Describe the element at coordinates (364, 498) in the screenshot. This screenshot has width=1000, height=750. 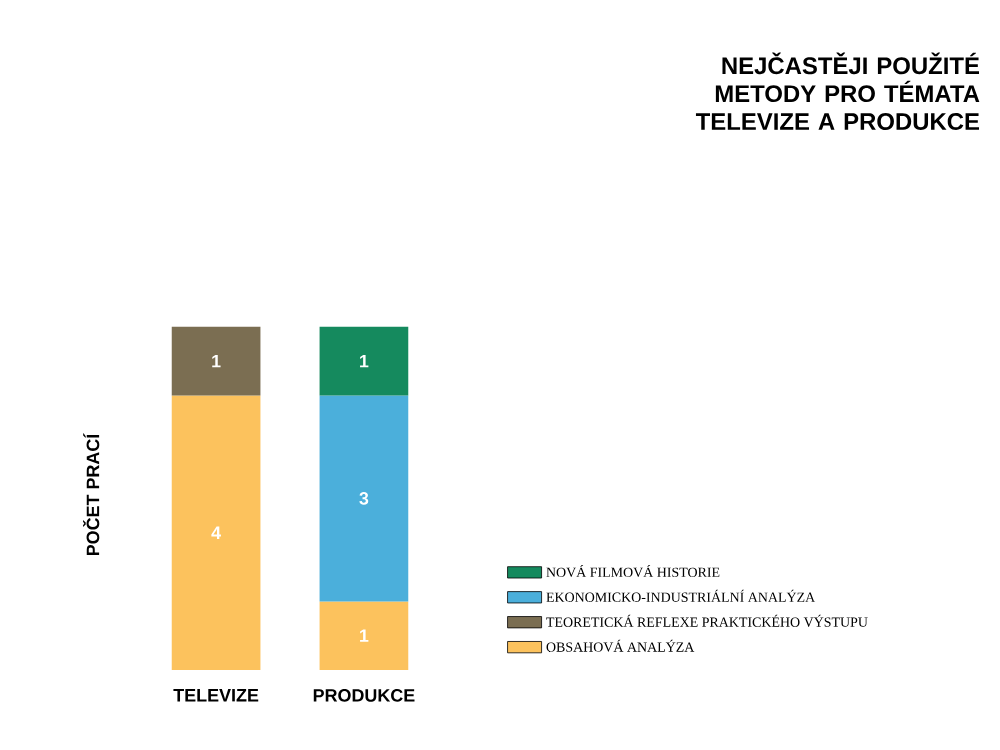
I see `data-label: 3` at that location.